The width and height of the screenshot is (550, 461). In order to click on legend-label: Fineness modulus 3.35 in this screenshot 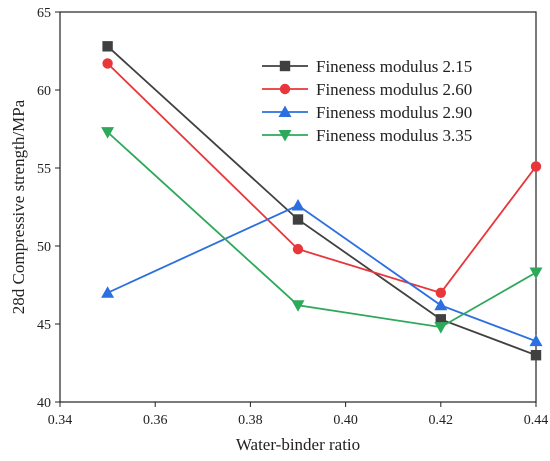, I will do `click(394, 135)`.